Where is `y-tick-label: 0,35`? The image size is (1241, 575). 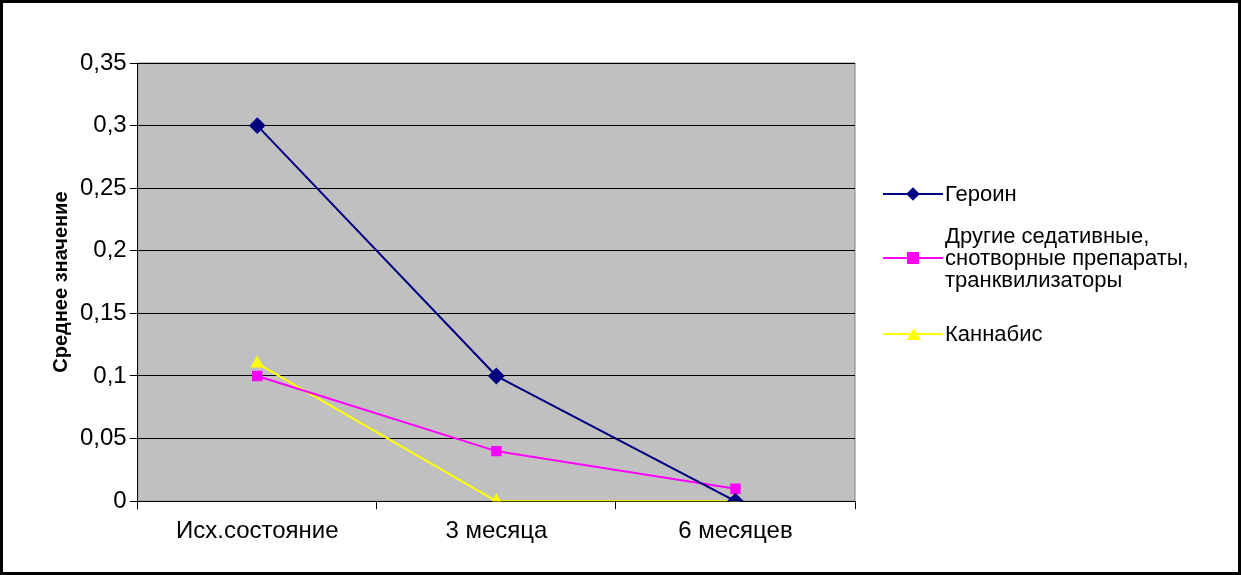 y-tick-label: 0,35 is located at coordinates (103, 61).